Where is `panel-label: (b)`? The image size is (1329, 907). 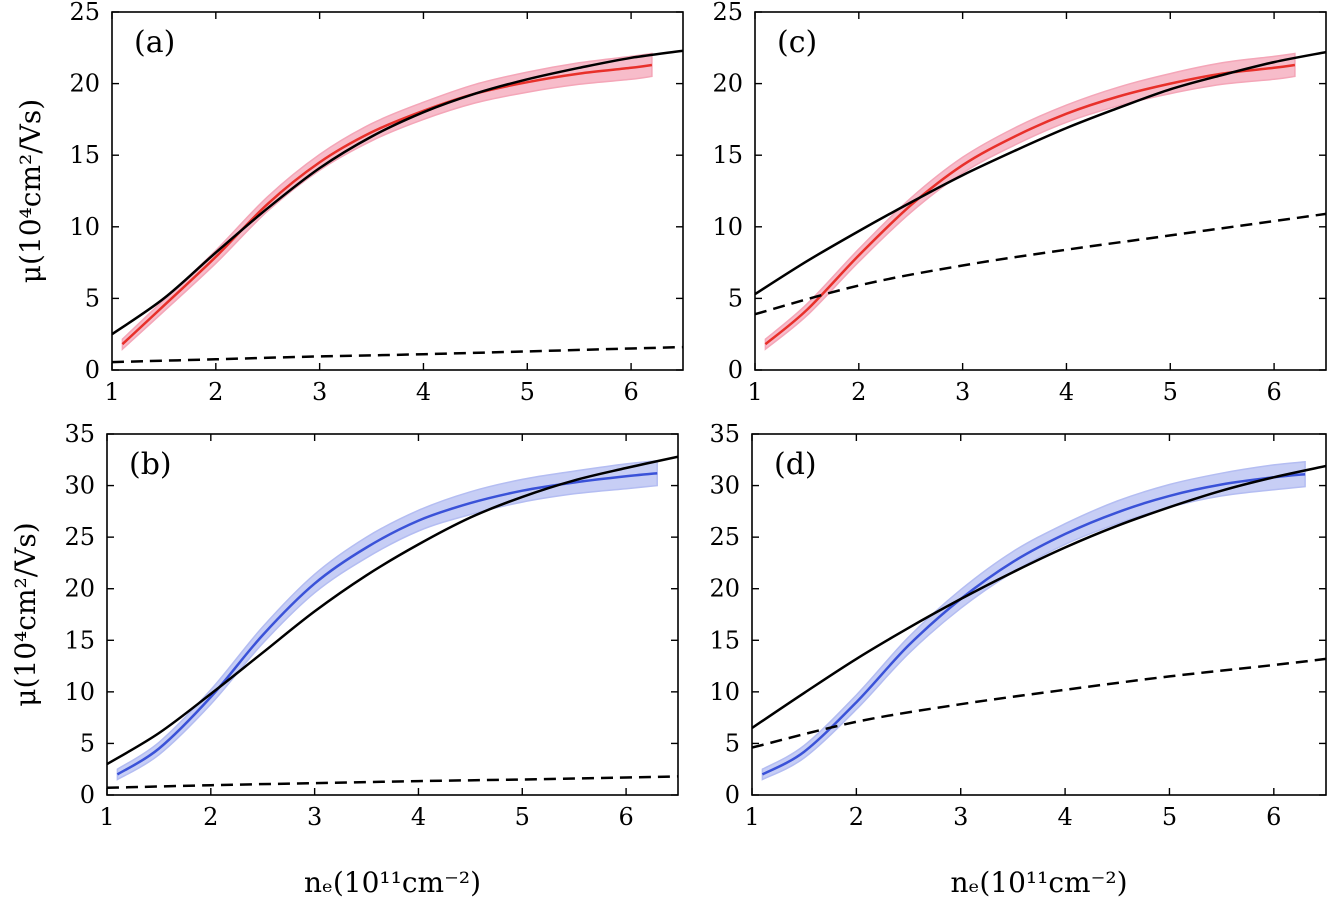
panel-label: (b) is located at coordinates (150, 464).